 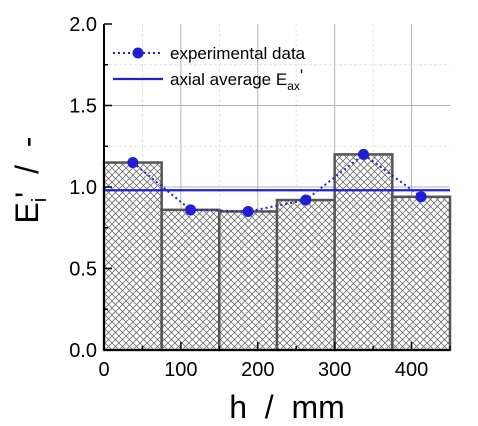 I want to click on legend-experimental-marker, so click(x=138, y=53).